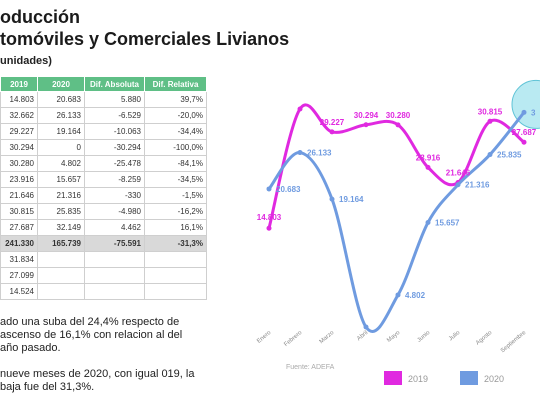  I want to click on table-cell: -100,0%, so click(175, 147).